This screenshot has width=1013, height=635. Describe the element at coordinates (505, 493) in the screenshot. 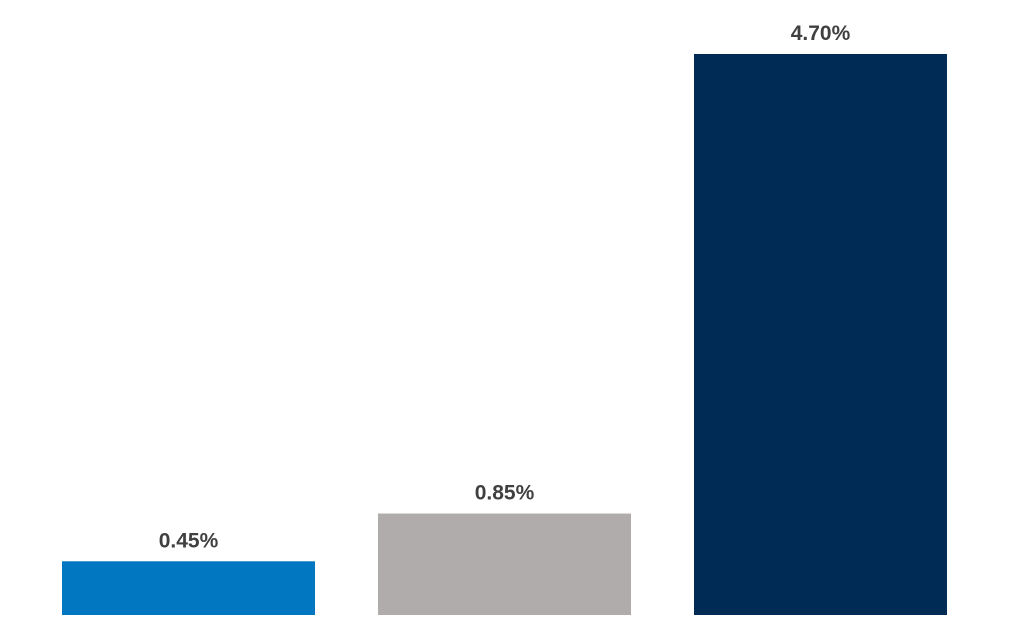

I see `value-label: 0.85%` at that location.